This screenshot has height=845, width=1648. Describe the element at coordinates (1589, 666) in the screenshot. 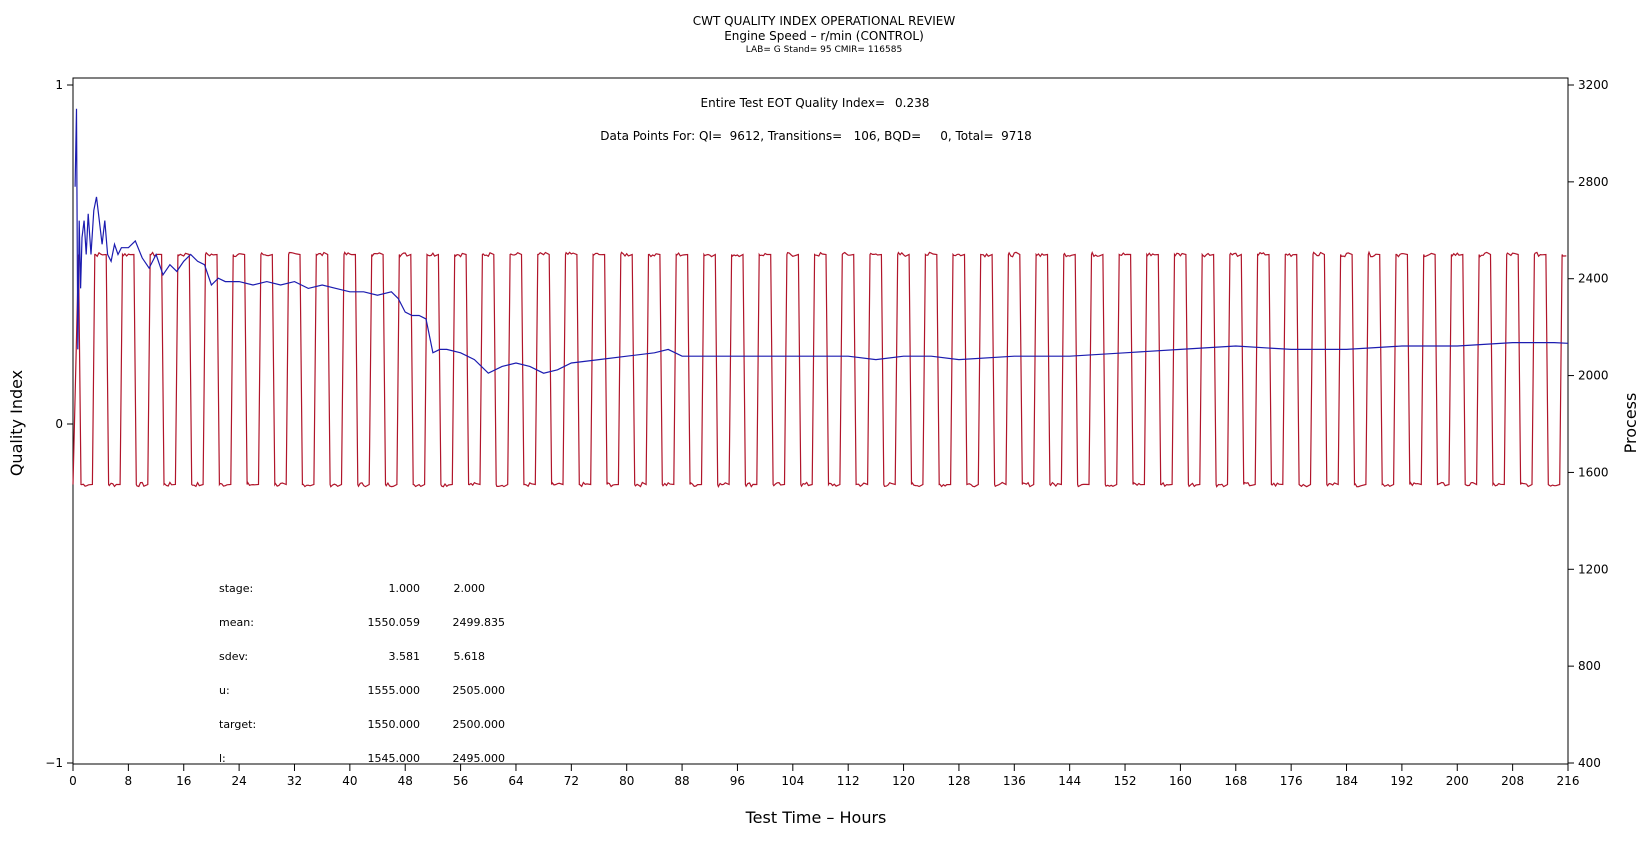

I see `y2-tick-label: 800` at that location.